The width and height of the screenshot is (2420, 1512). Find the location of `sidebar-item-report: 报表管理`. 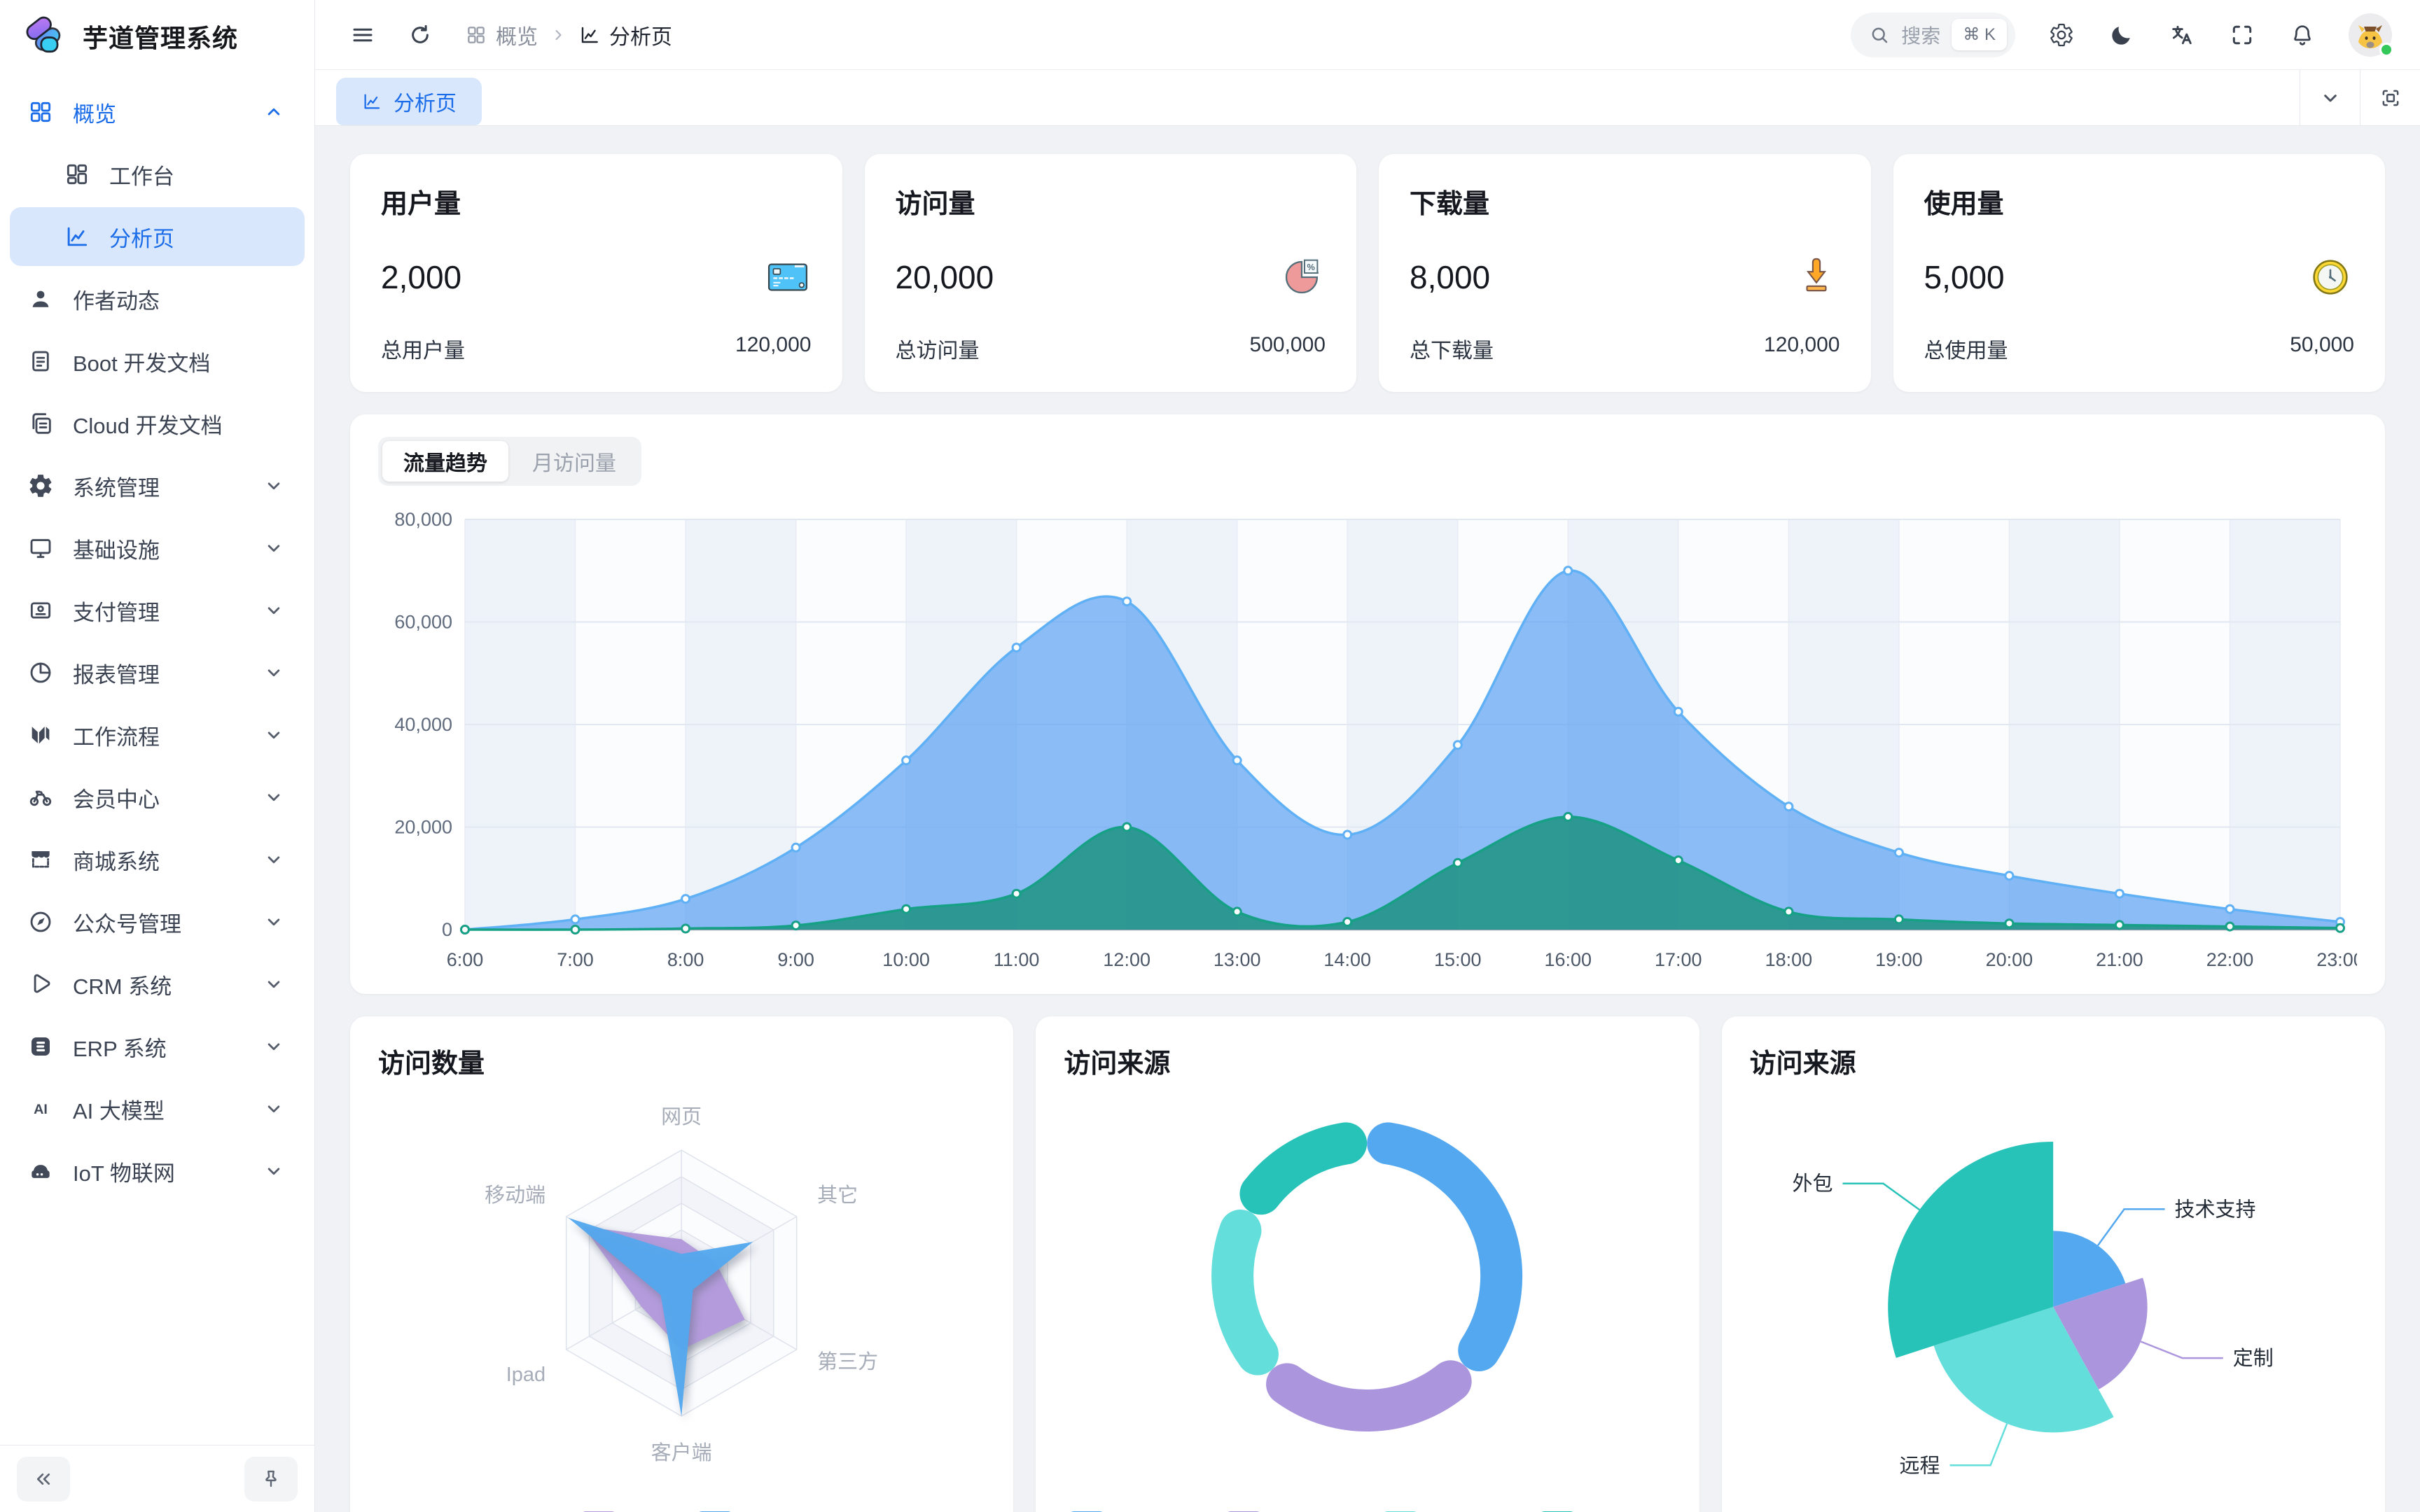

sidebar-item-report: 报表管理 is located at coordinates (157, 672).